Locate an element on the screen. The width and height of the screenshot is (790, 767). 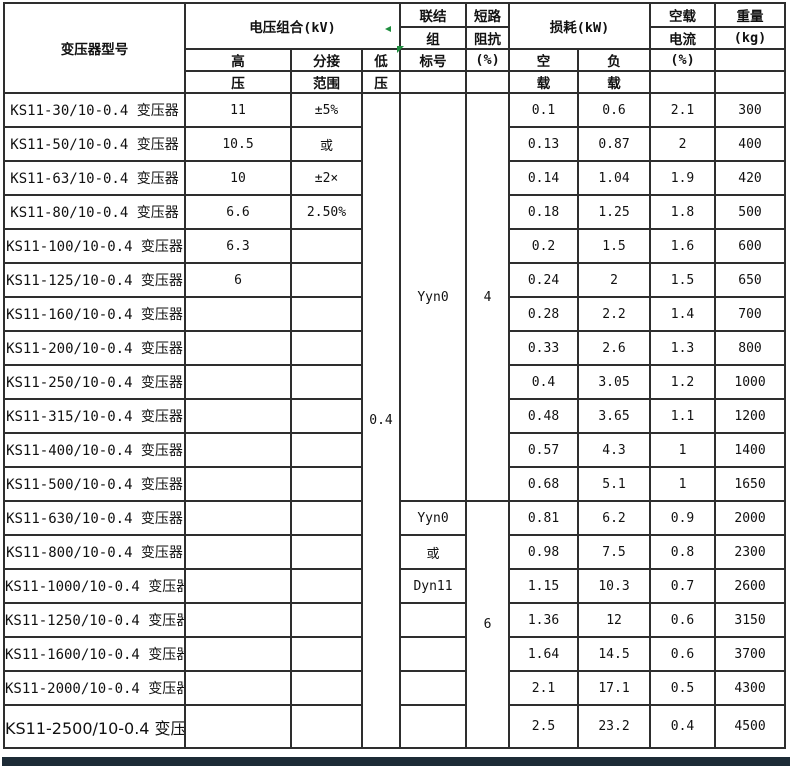
impedance-merged-cell: 4 is located at coordinates (488, 297).